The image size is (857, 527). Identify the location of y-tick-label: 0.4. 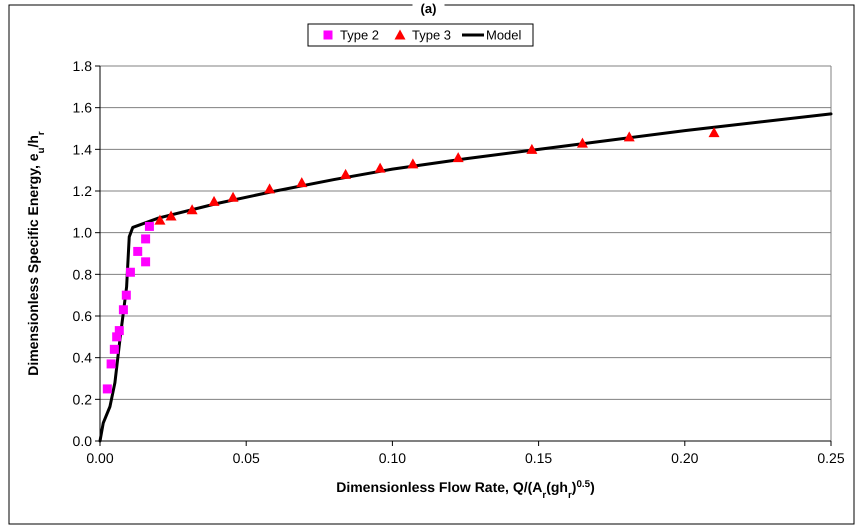
(82, 358).